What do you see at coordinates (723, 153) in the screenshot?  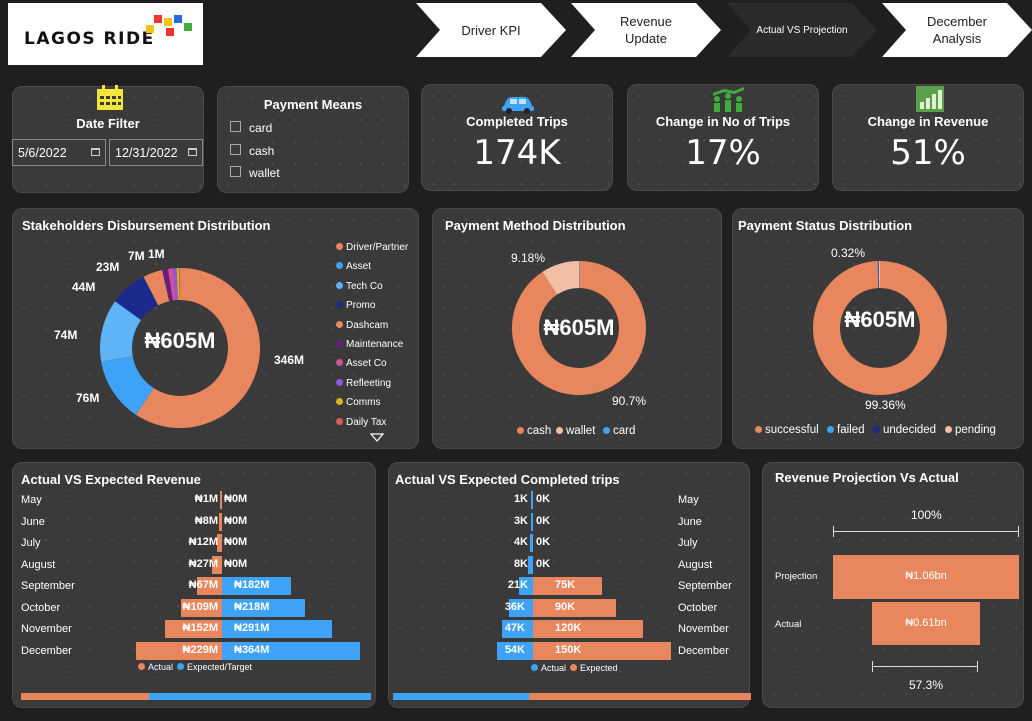 I see `kpi-value: 17%` at bounding box center [723, 153].